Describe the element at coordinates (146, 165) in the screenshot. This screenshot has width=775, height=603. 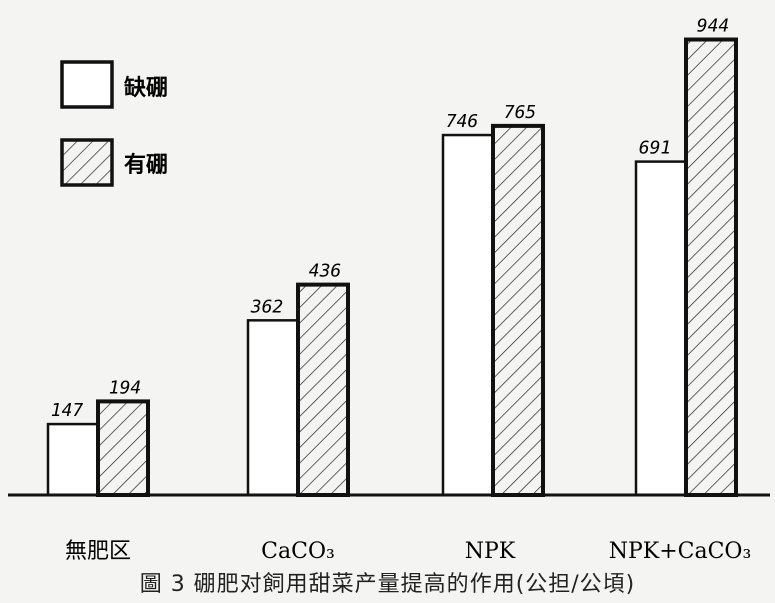
I see `legend-label-series-1: 有硼` at that location.